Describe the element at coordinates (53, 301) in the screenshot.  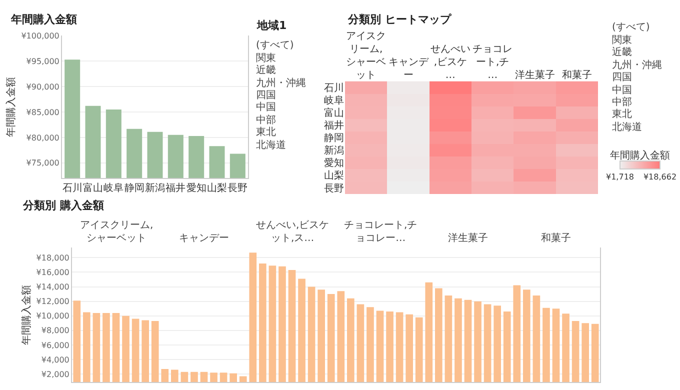
I see `y-tick-label: ¥12,000` at that location.